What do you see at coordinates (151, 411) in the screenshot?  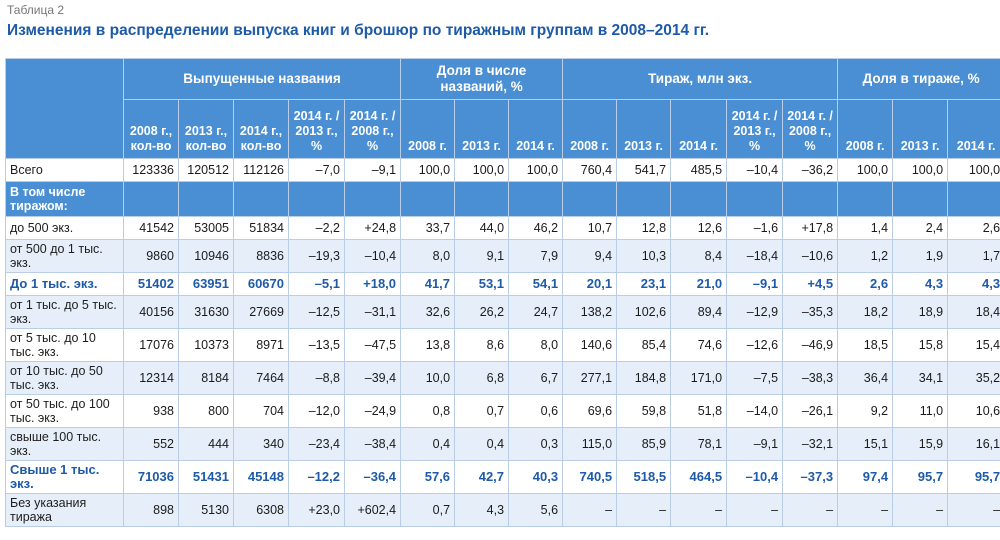 I see `table-cell: 938` at bounding box center [151, 411].